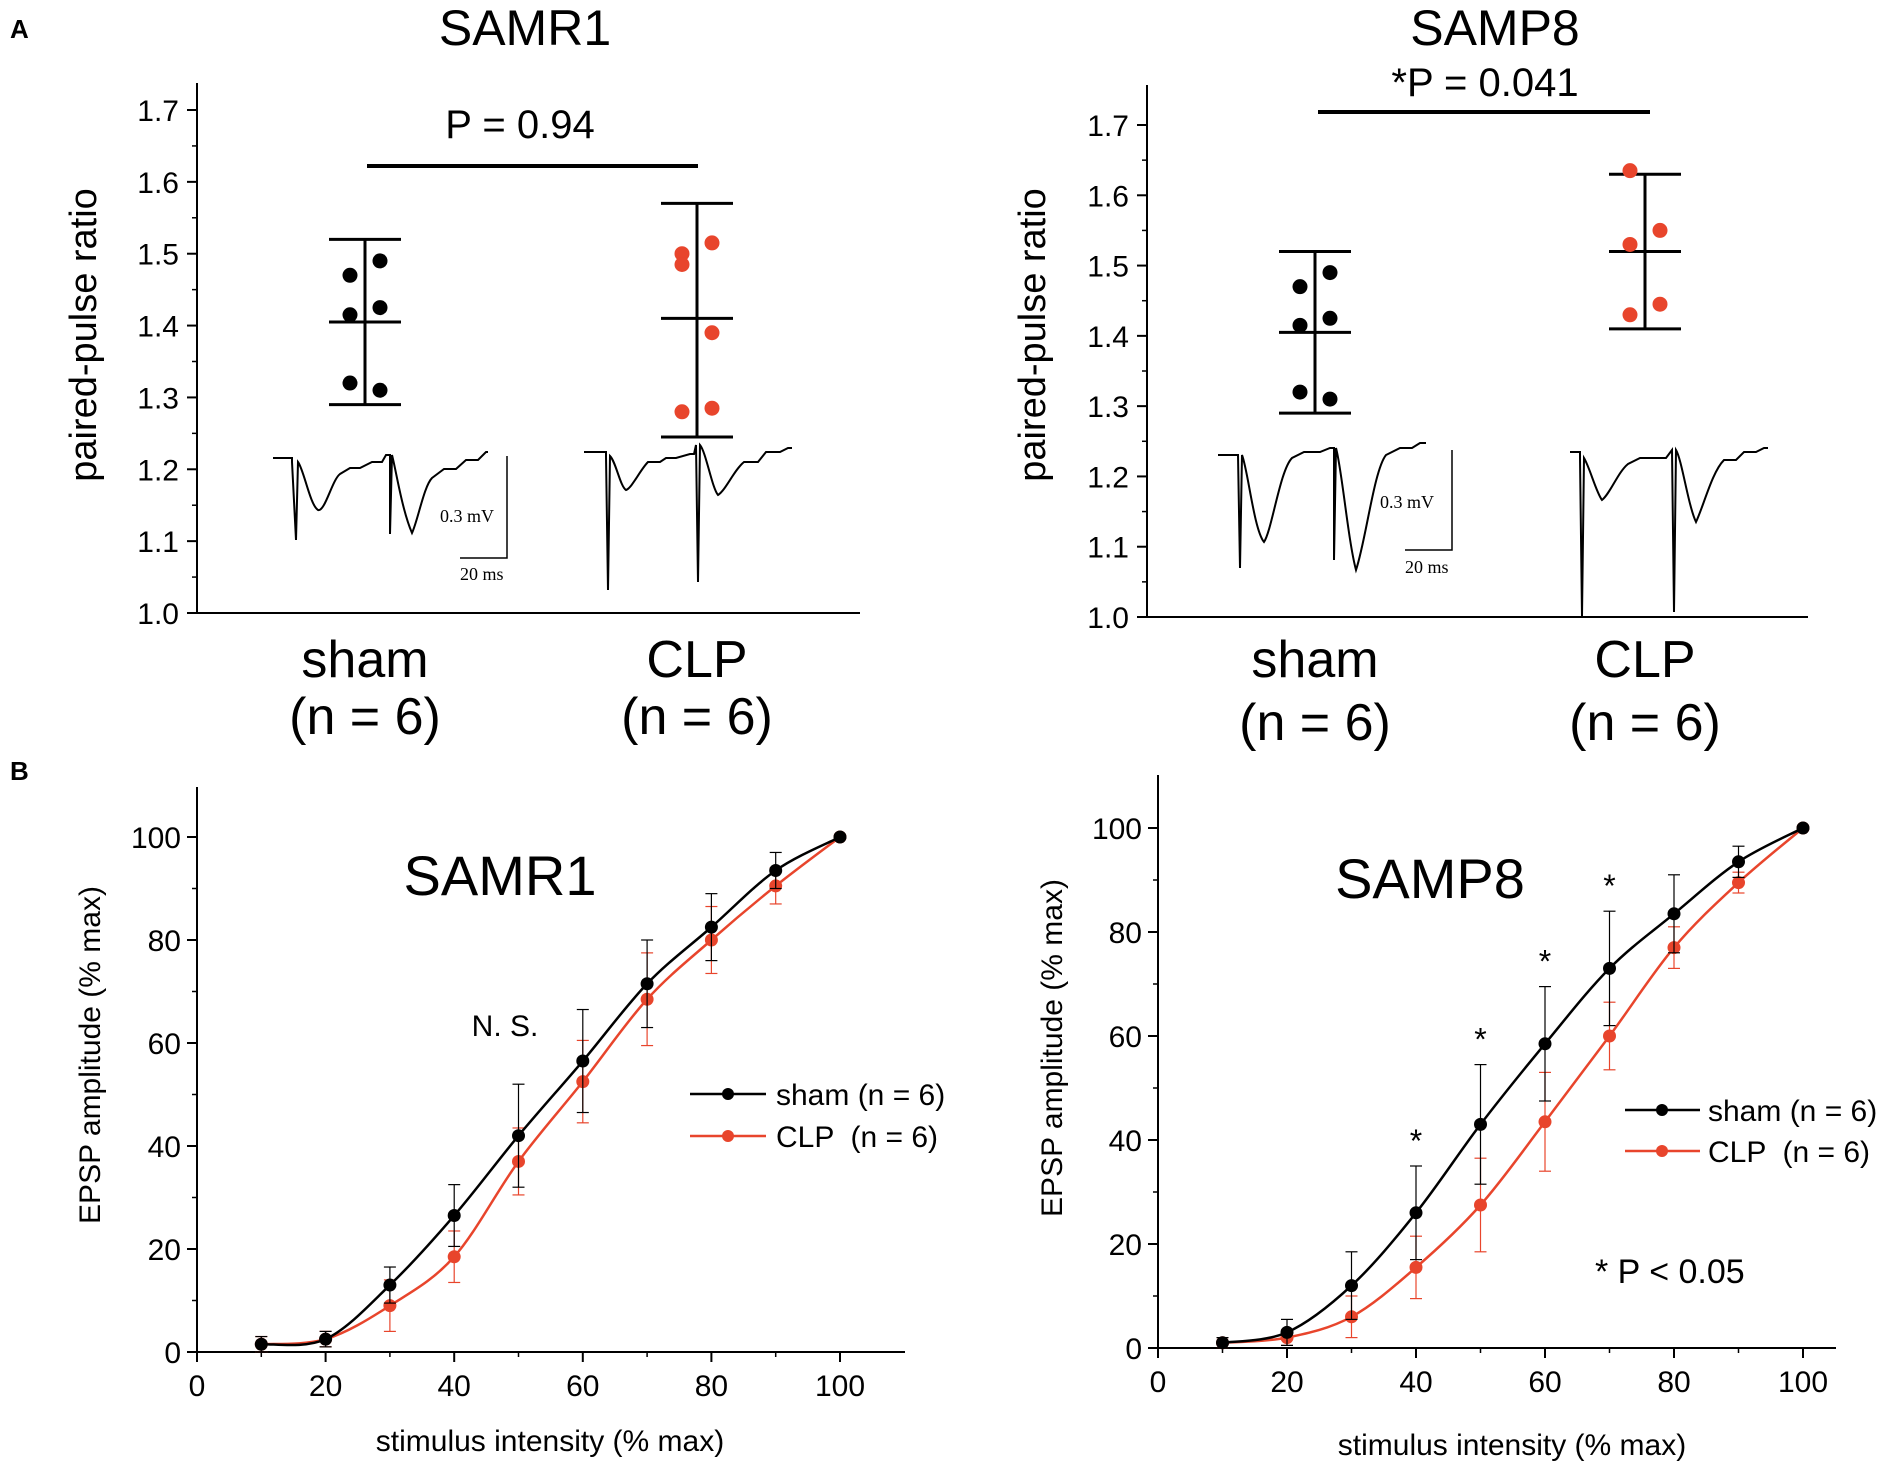 The image size is (1898, 1465). Describe the element at coordinates (1108, 126) in the screenshot. I see `chart-a2-y-tick-label: 1.7` at that location.